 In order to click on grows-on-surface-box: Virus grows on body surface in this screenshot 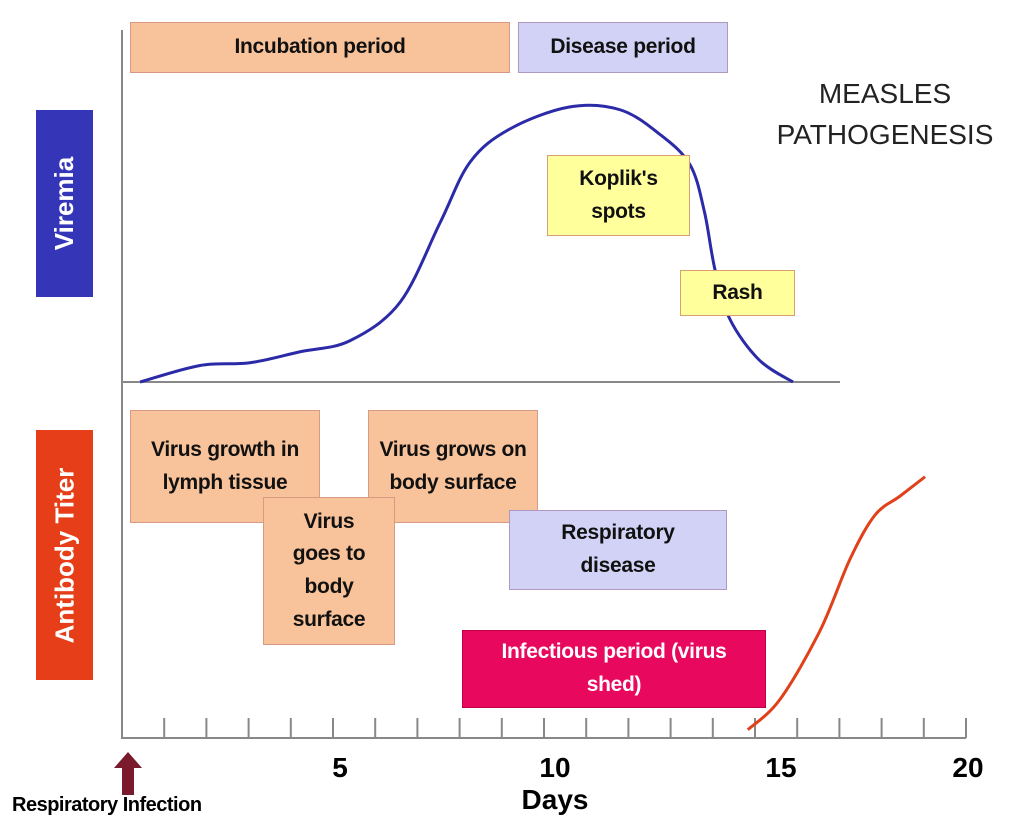, I will do `click(453, 466)`.